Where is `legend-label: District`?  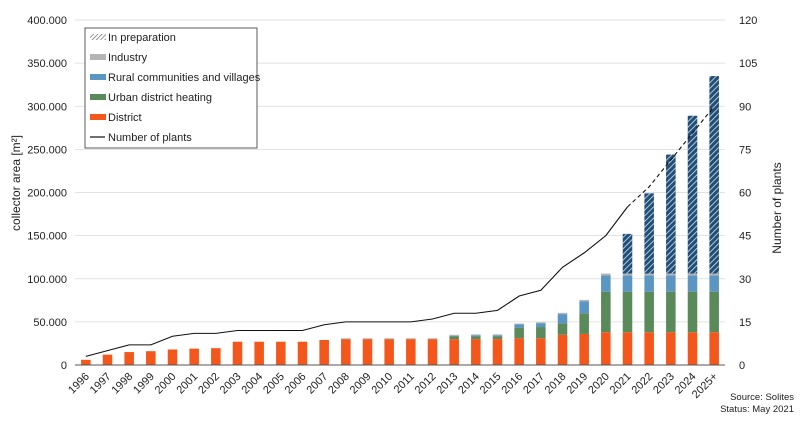
legend-label: District is located at coordinates (125, 118).